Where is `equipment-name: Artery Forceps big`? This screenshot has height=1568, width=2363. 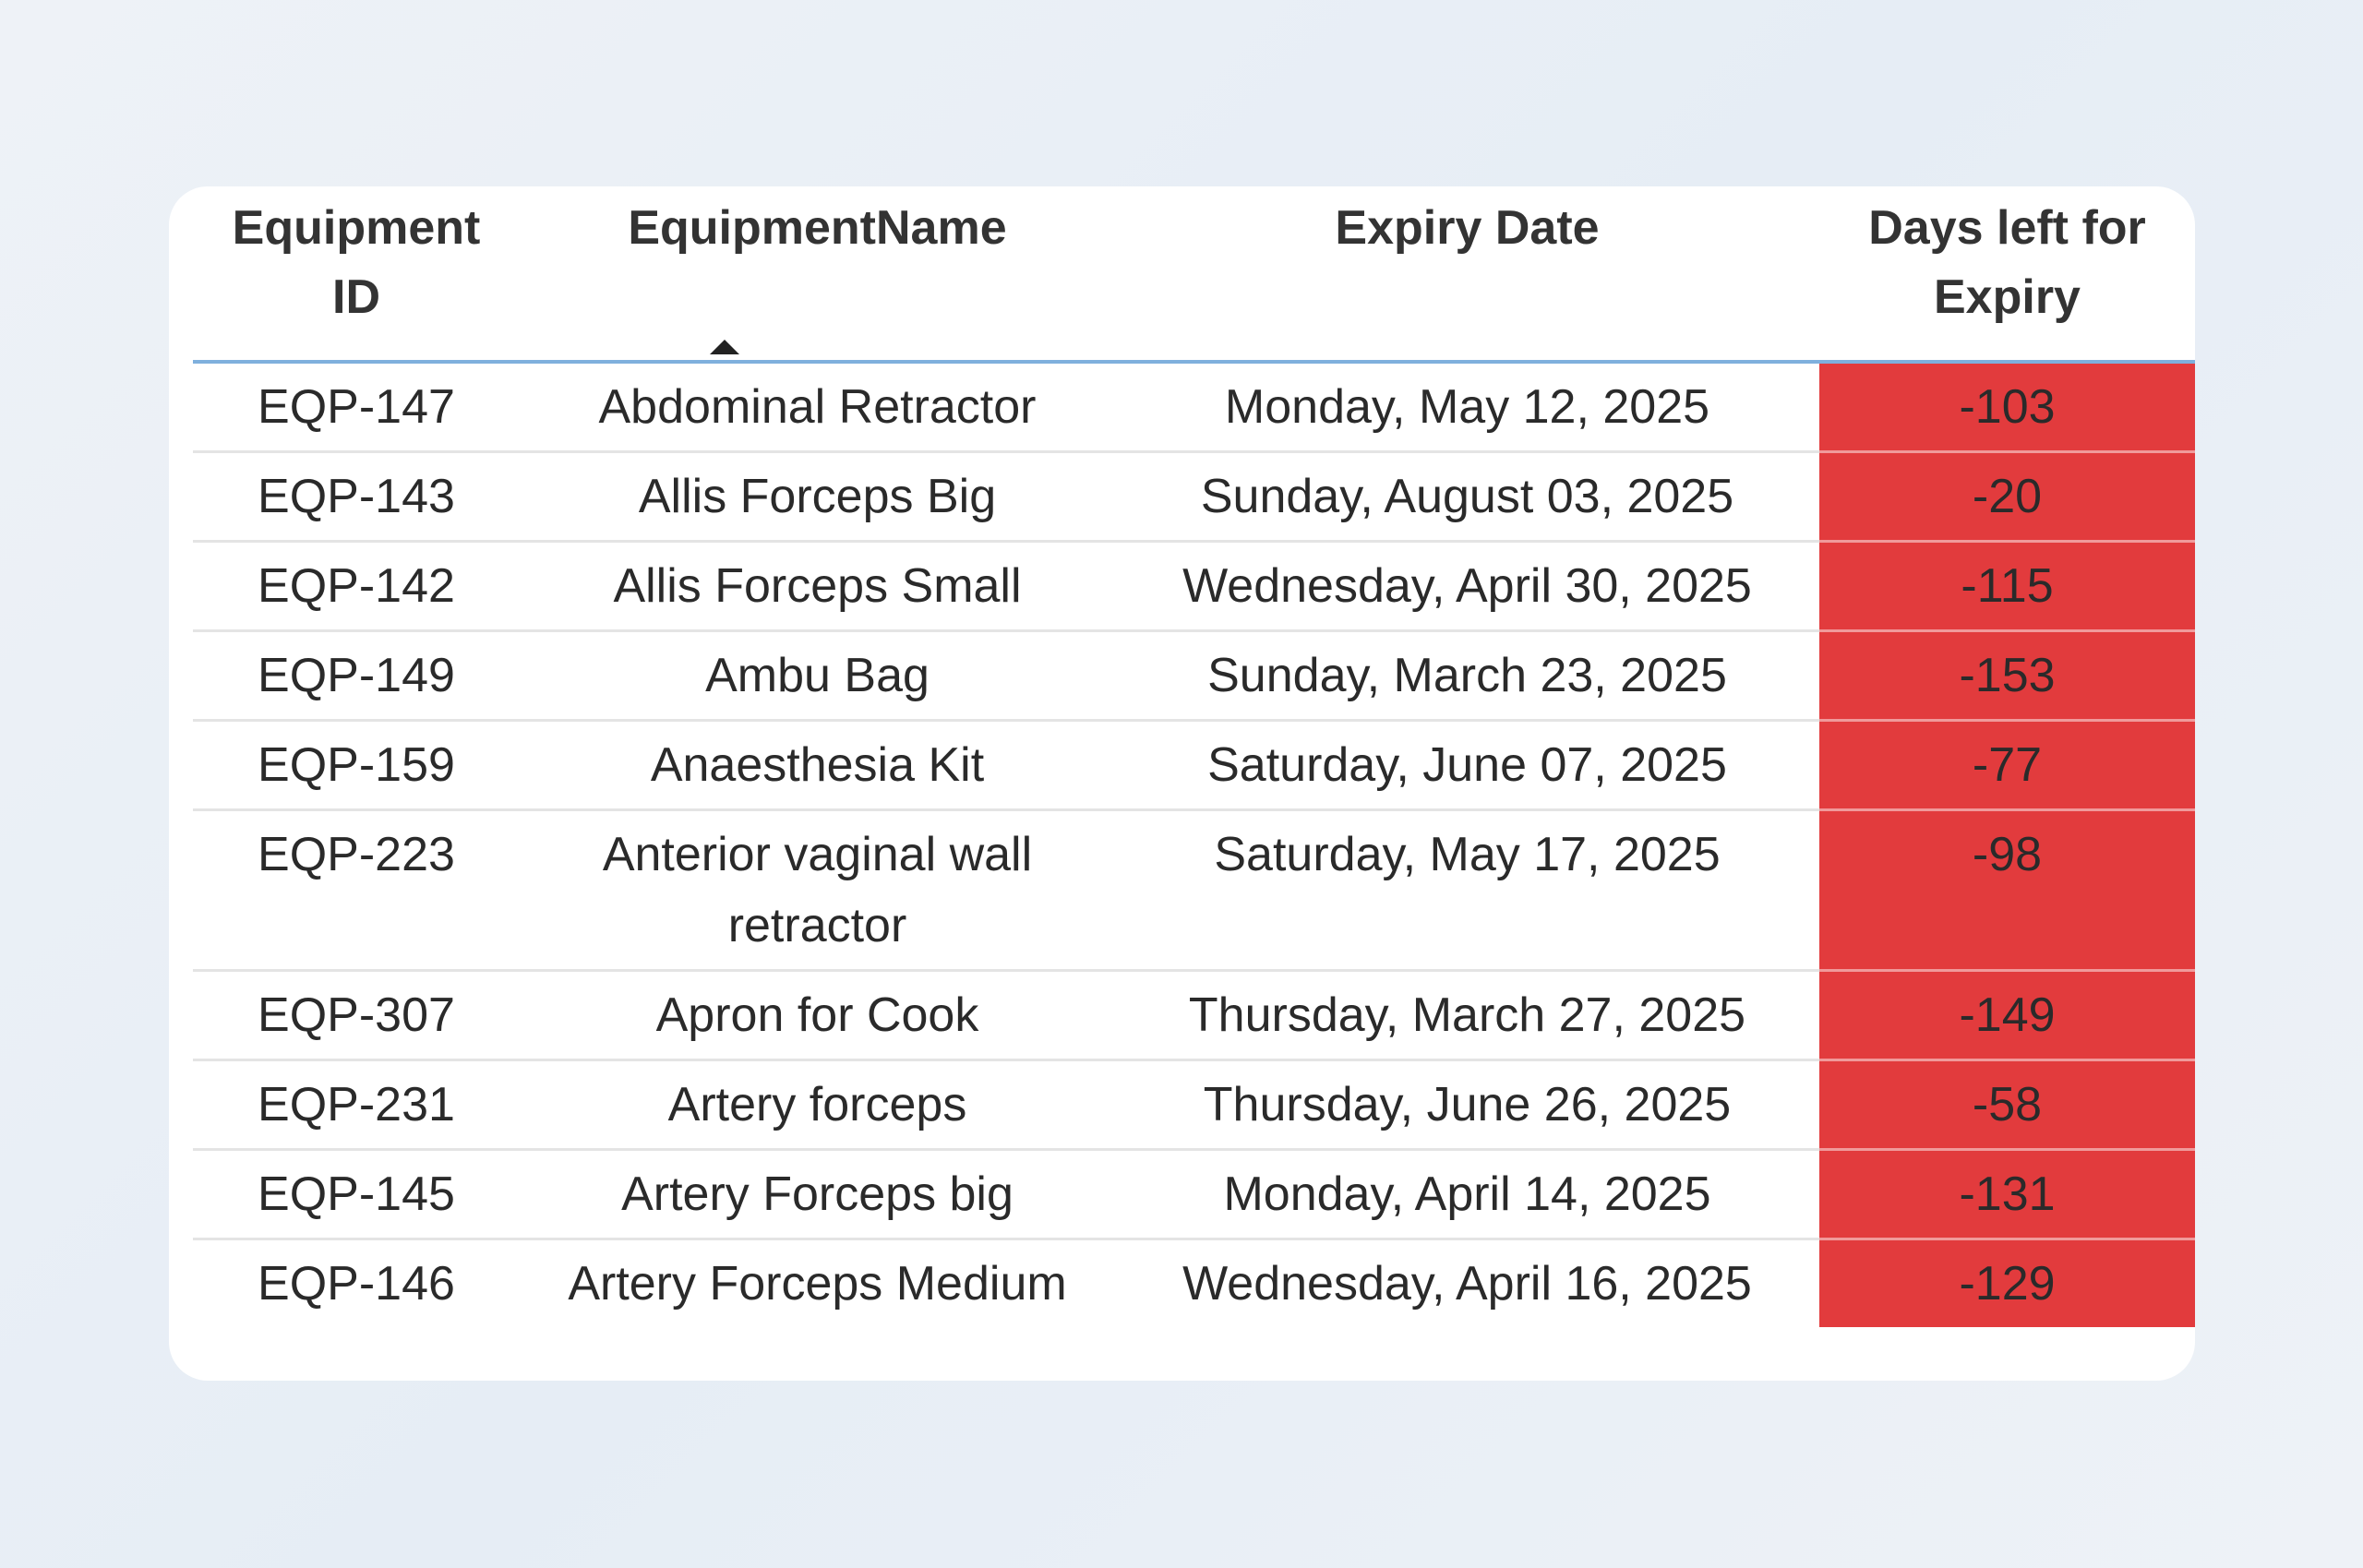 equipment-name: Artery Forceps big is located at coordinates (818, 1195).